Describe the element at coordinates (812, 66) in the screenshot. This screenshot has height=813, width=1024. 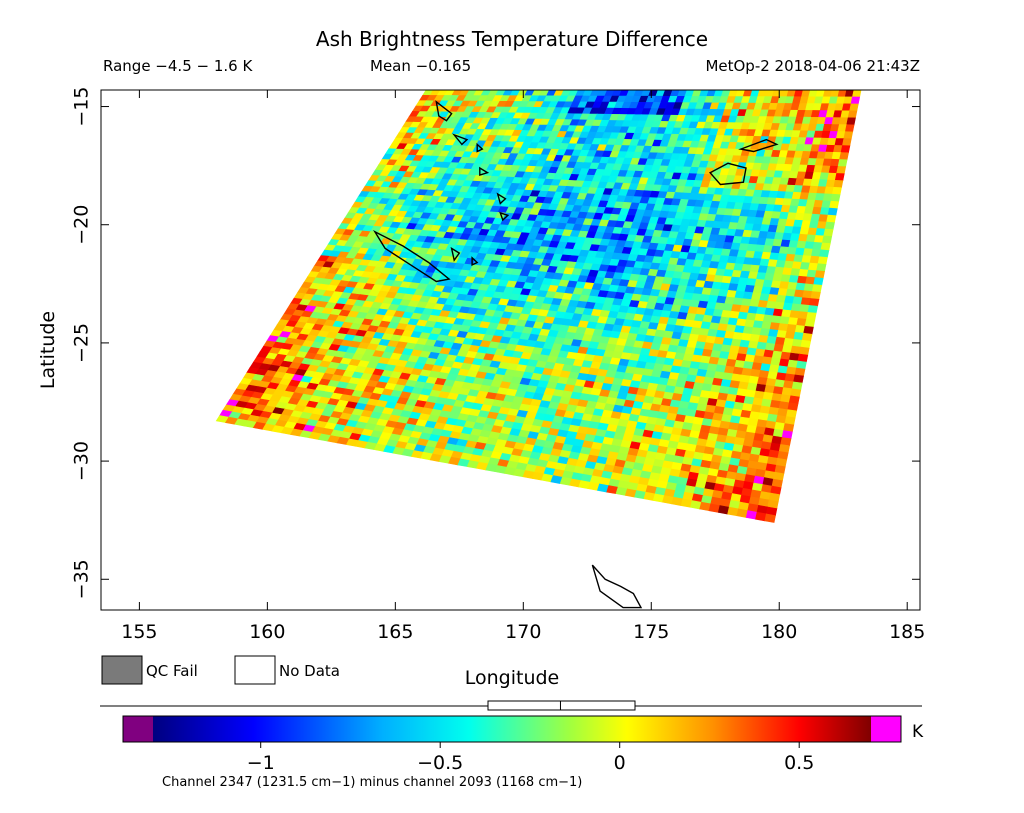
I see `satellite-time-label: MetOp-2 2018-04-06 21:43Z` at that location.